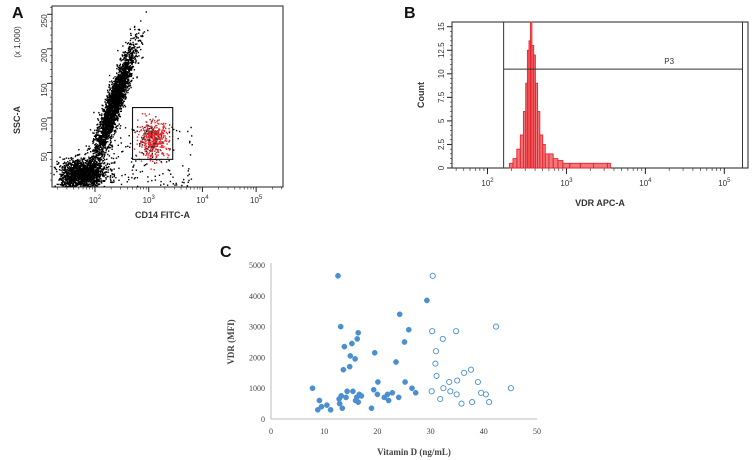 Image resolution: width=755 pixels, height=460 pixels. Describe the element at coordinates (18, 13) in the screenshot. I see `panel-letter-a: A` at that location.